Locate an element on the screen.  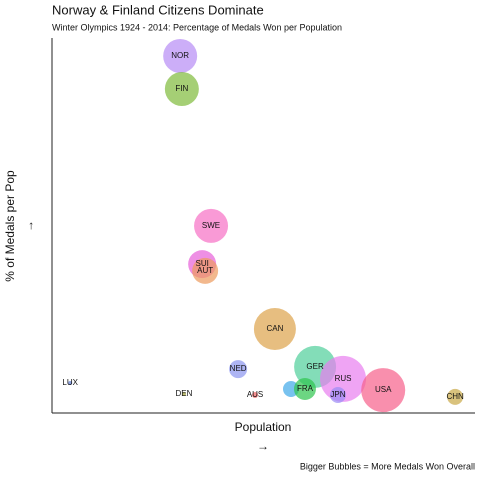
bubble-label: RUS is located at coordinates (343, 378).